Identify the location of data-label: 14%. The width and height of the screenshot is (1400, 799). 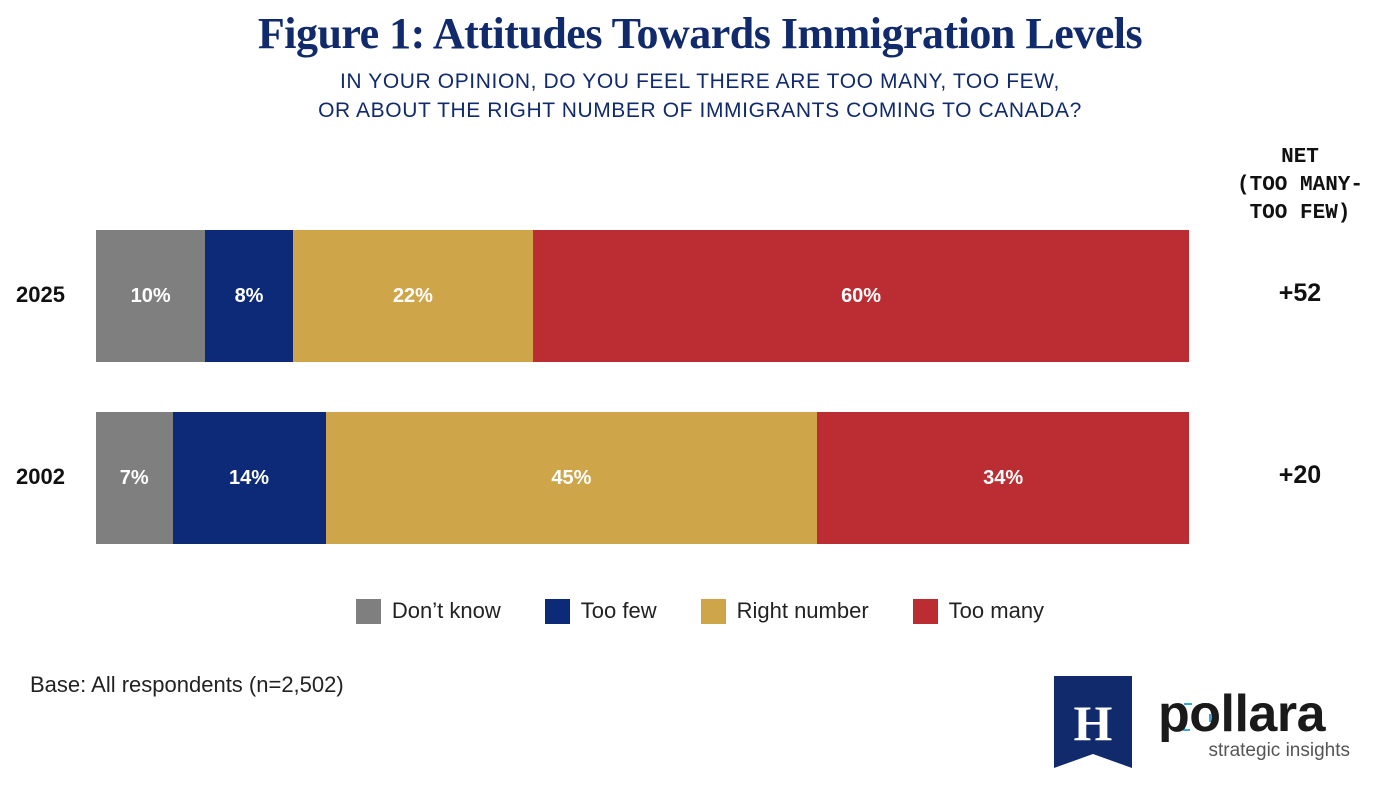
(249, 477).